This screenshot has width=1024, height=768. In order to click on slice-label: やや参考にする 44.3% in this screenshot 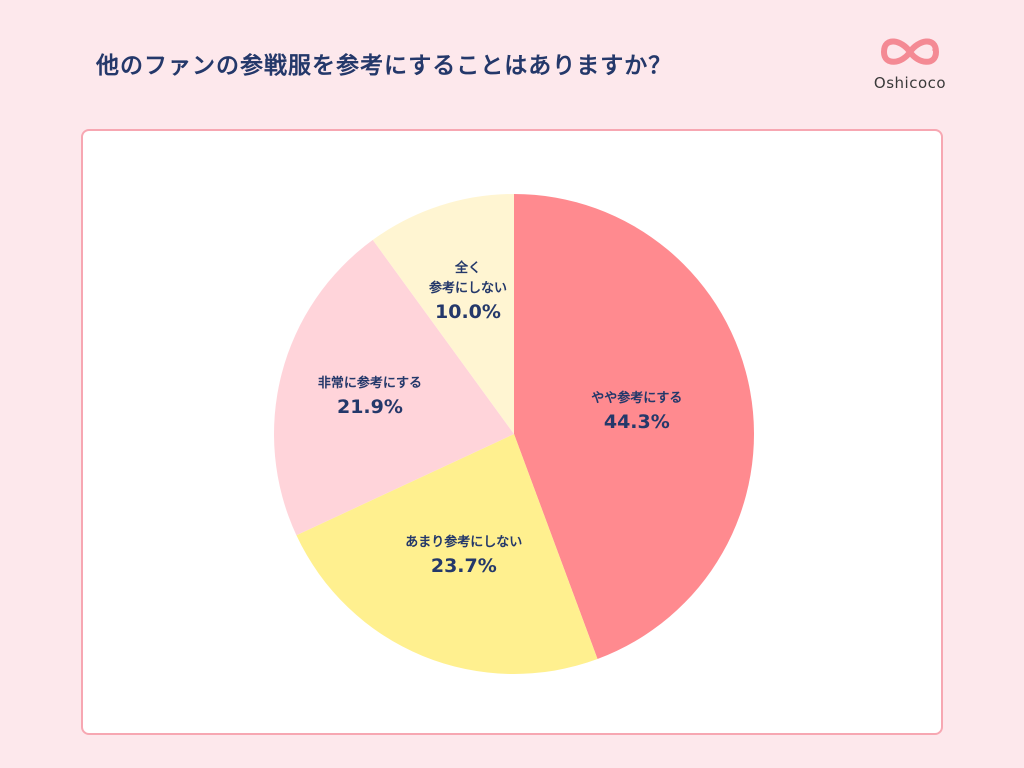, I will do `click(636, 412)`.